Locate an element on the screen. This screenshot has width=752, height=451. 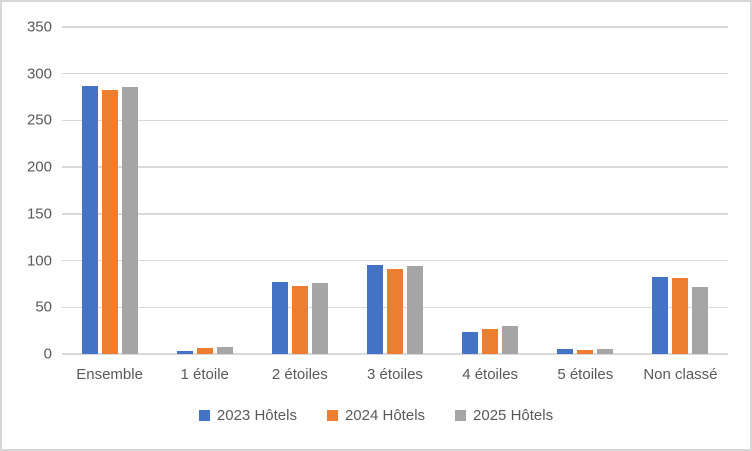
legend-item: 2025 Hôtels is located at coordinates (504, 415).